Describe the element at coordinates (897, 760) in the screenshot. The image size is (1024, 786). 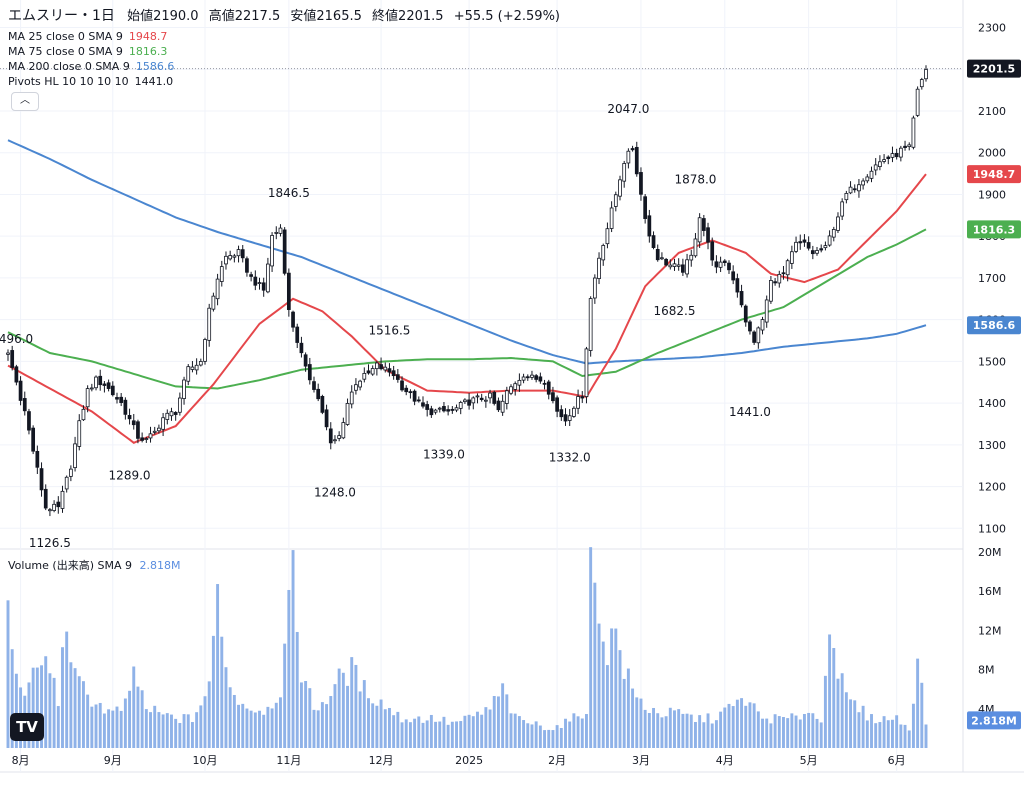
I see `time-tick-label: 6月` at that location.